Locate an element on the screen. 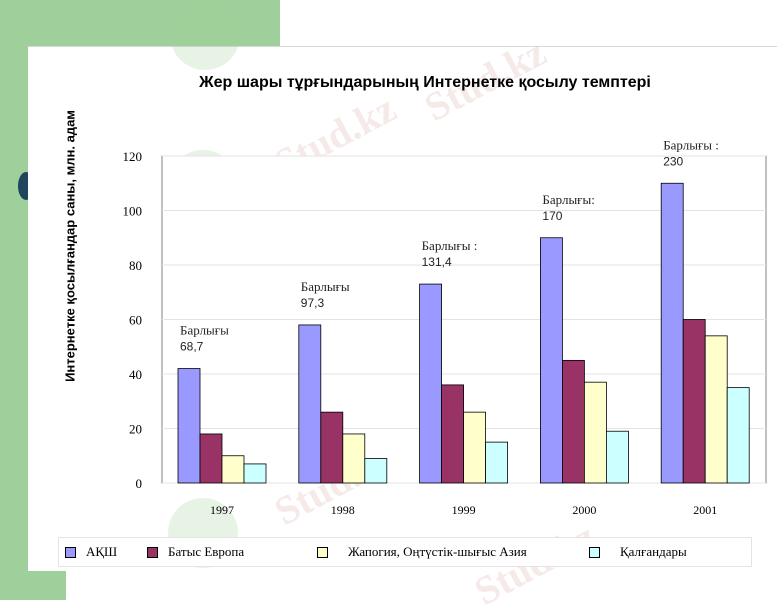  y-tick-label: 20 is located at coordinates (135, 429).